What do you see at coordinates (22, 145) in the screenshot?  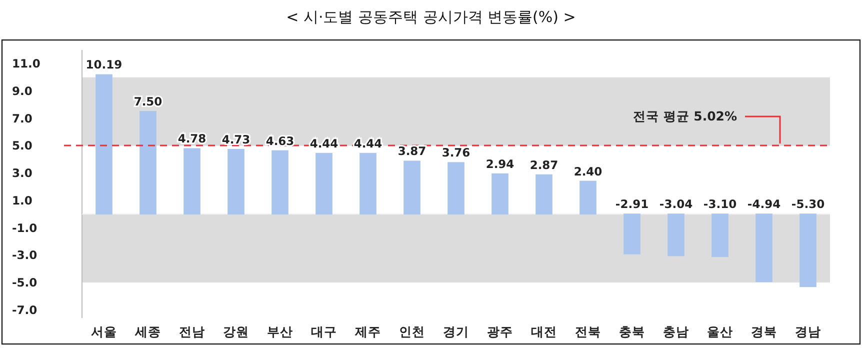 I see `y-tick-label: 5.0` at bounding box center [22, 145].